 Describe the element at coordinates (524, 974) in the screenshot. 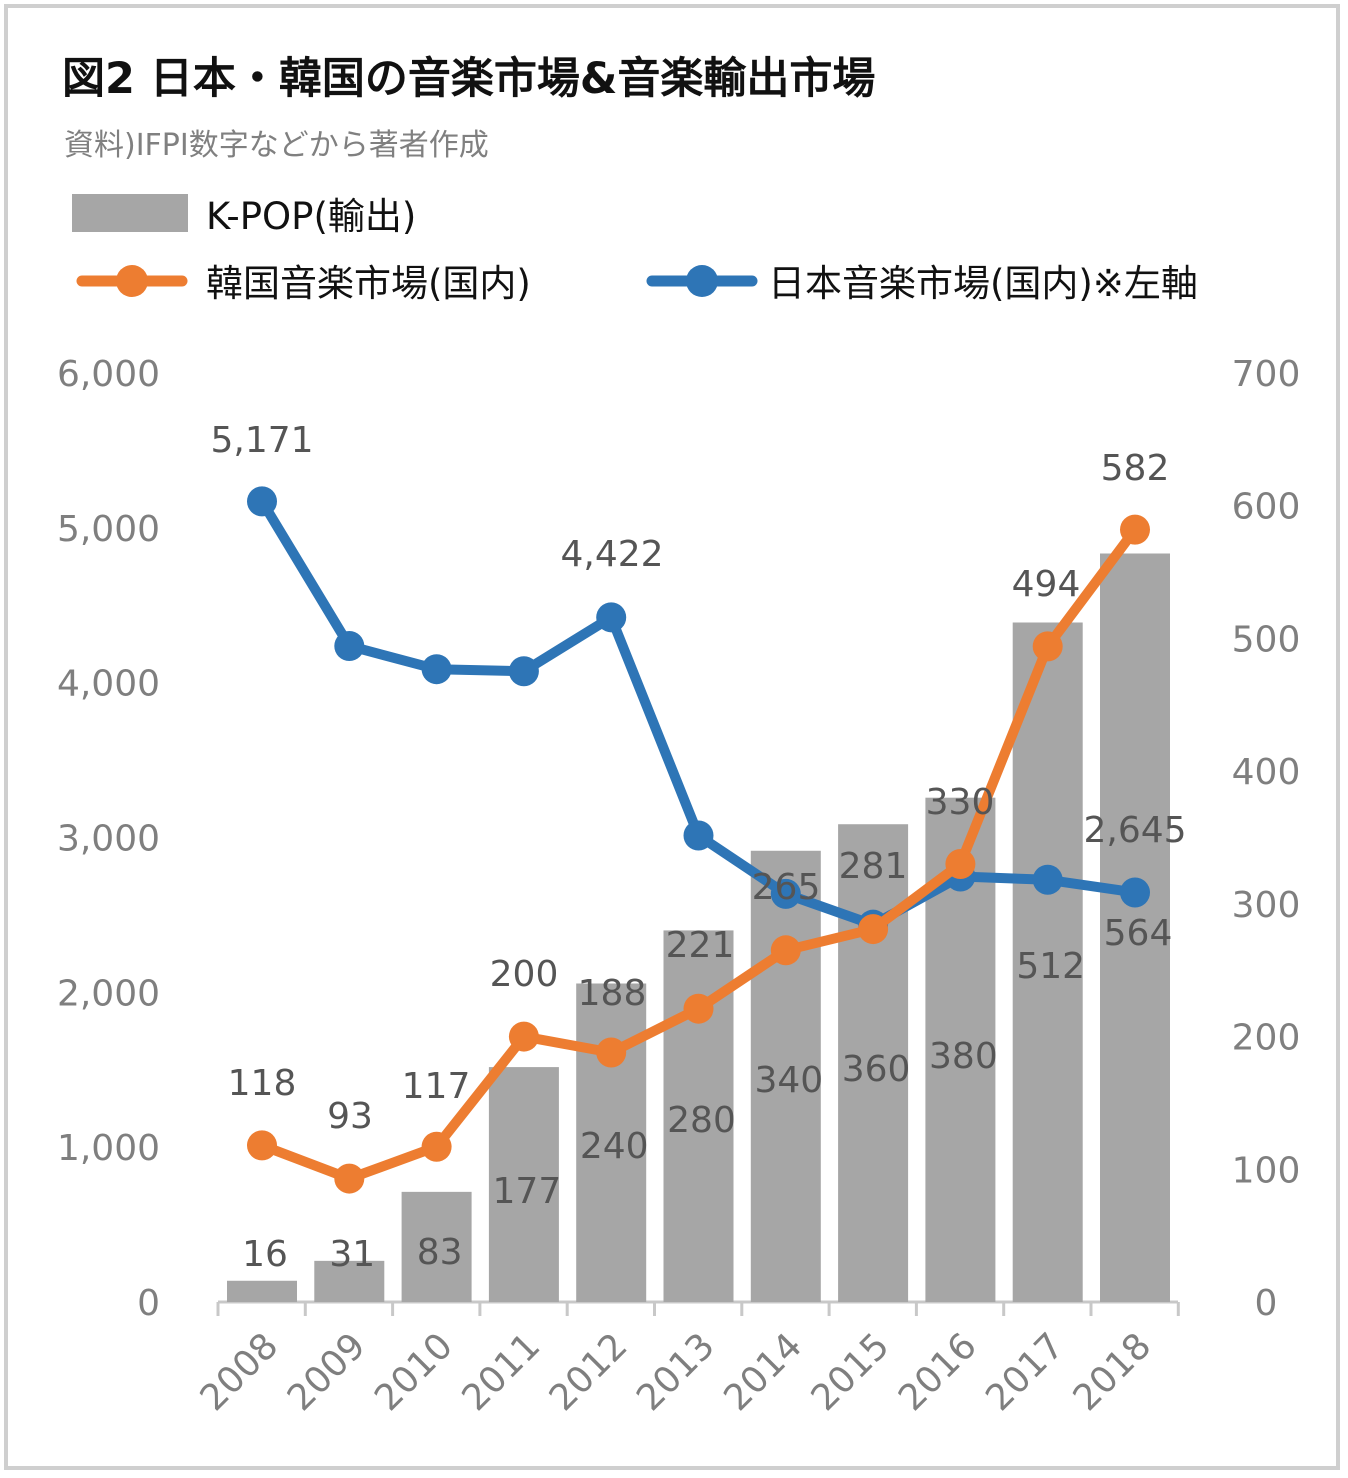

I see `line-data-label: 200` at that location.